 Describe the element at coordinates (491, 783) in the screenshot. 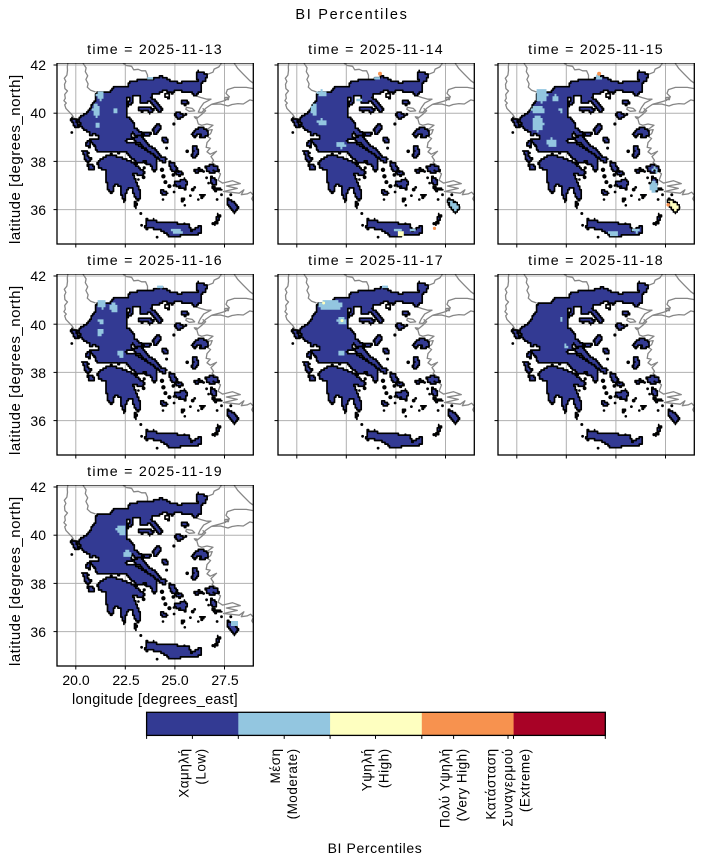

I see `svg-text: Κατάσταση` at that location.